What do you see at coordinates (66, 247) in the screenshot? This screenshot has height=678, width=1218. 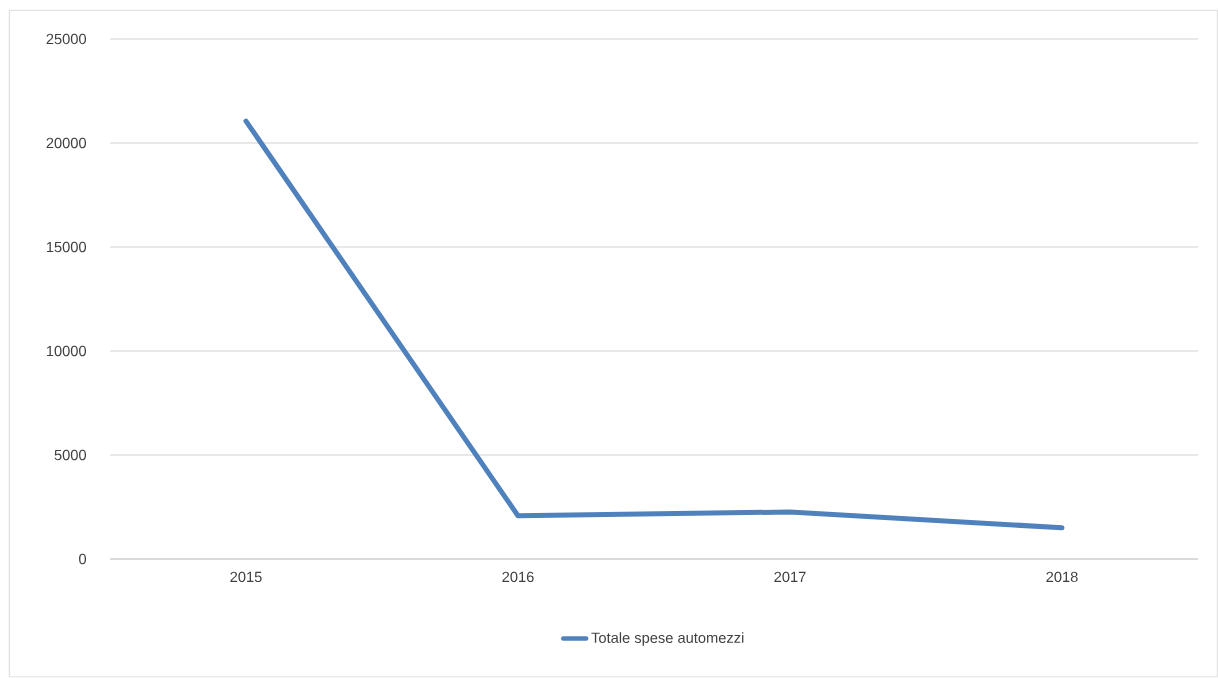 I see `y-tick-label: 15000` at bounding box center [66, 247].